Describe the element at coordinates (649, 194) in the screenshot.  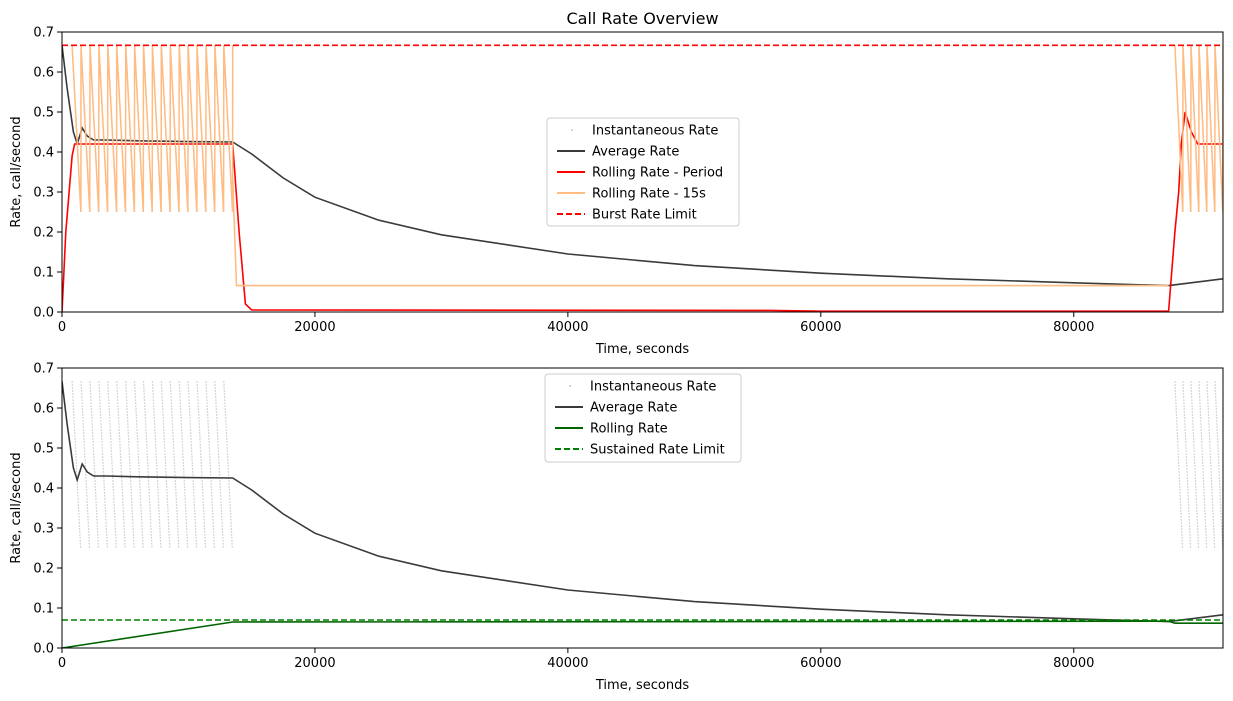
I see `legend-label: Rolling Rate - 15s` at that location.